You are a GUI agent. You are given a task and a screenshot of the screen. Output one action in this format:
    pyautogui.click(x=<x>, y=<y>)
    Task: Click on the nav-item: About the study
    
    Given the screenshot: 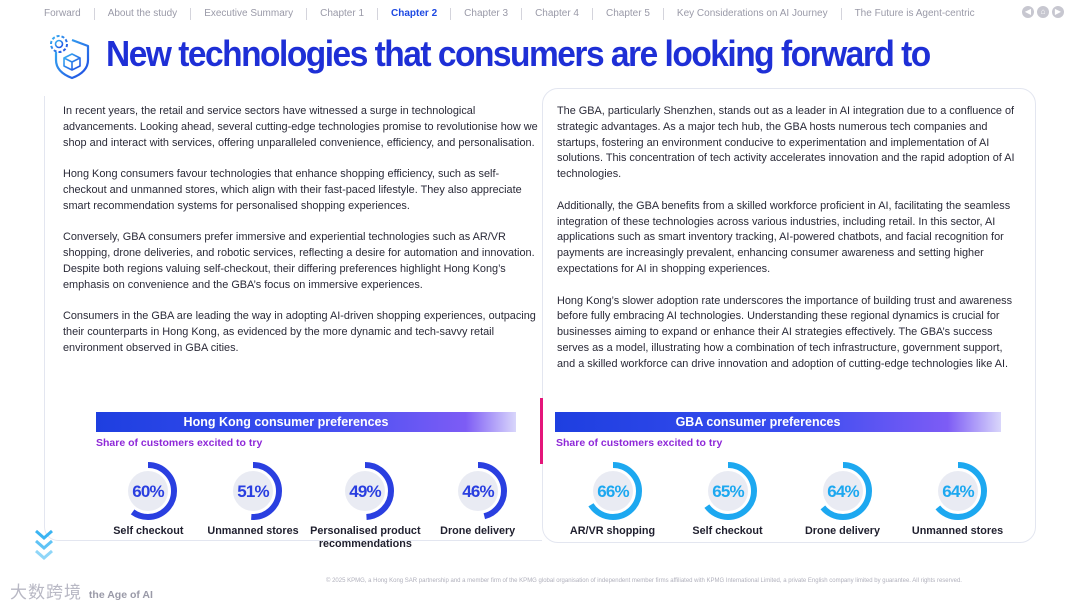 What is the action you would take?
    pyautogui.click(x=143, y=14)
    